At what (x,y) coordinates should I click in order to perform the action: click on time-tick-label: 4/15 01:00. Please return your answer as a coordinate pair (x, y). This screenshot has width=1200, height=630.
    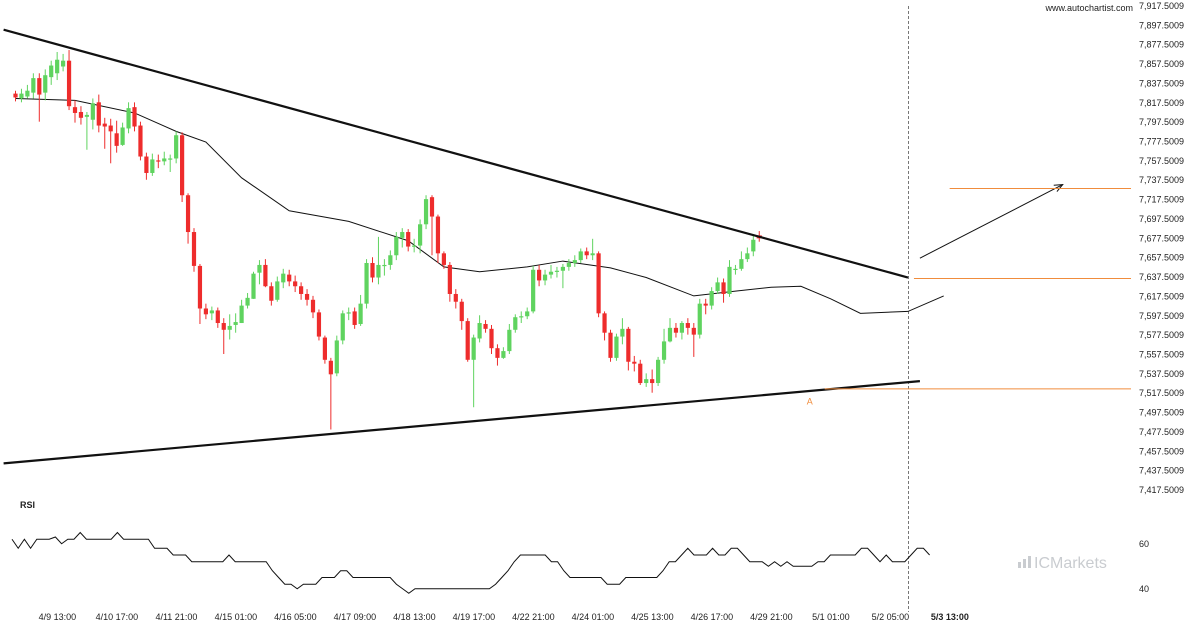
    Looking at the image, I should click on (236, 617).